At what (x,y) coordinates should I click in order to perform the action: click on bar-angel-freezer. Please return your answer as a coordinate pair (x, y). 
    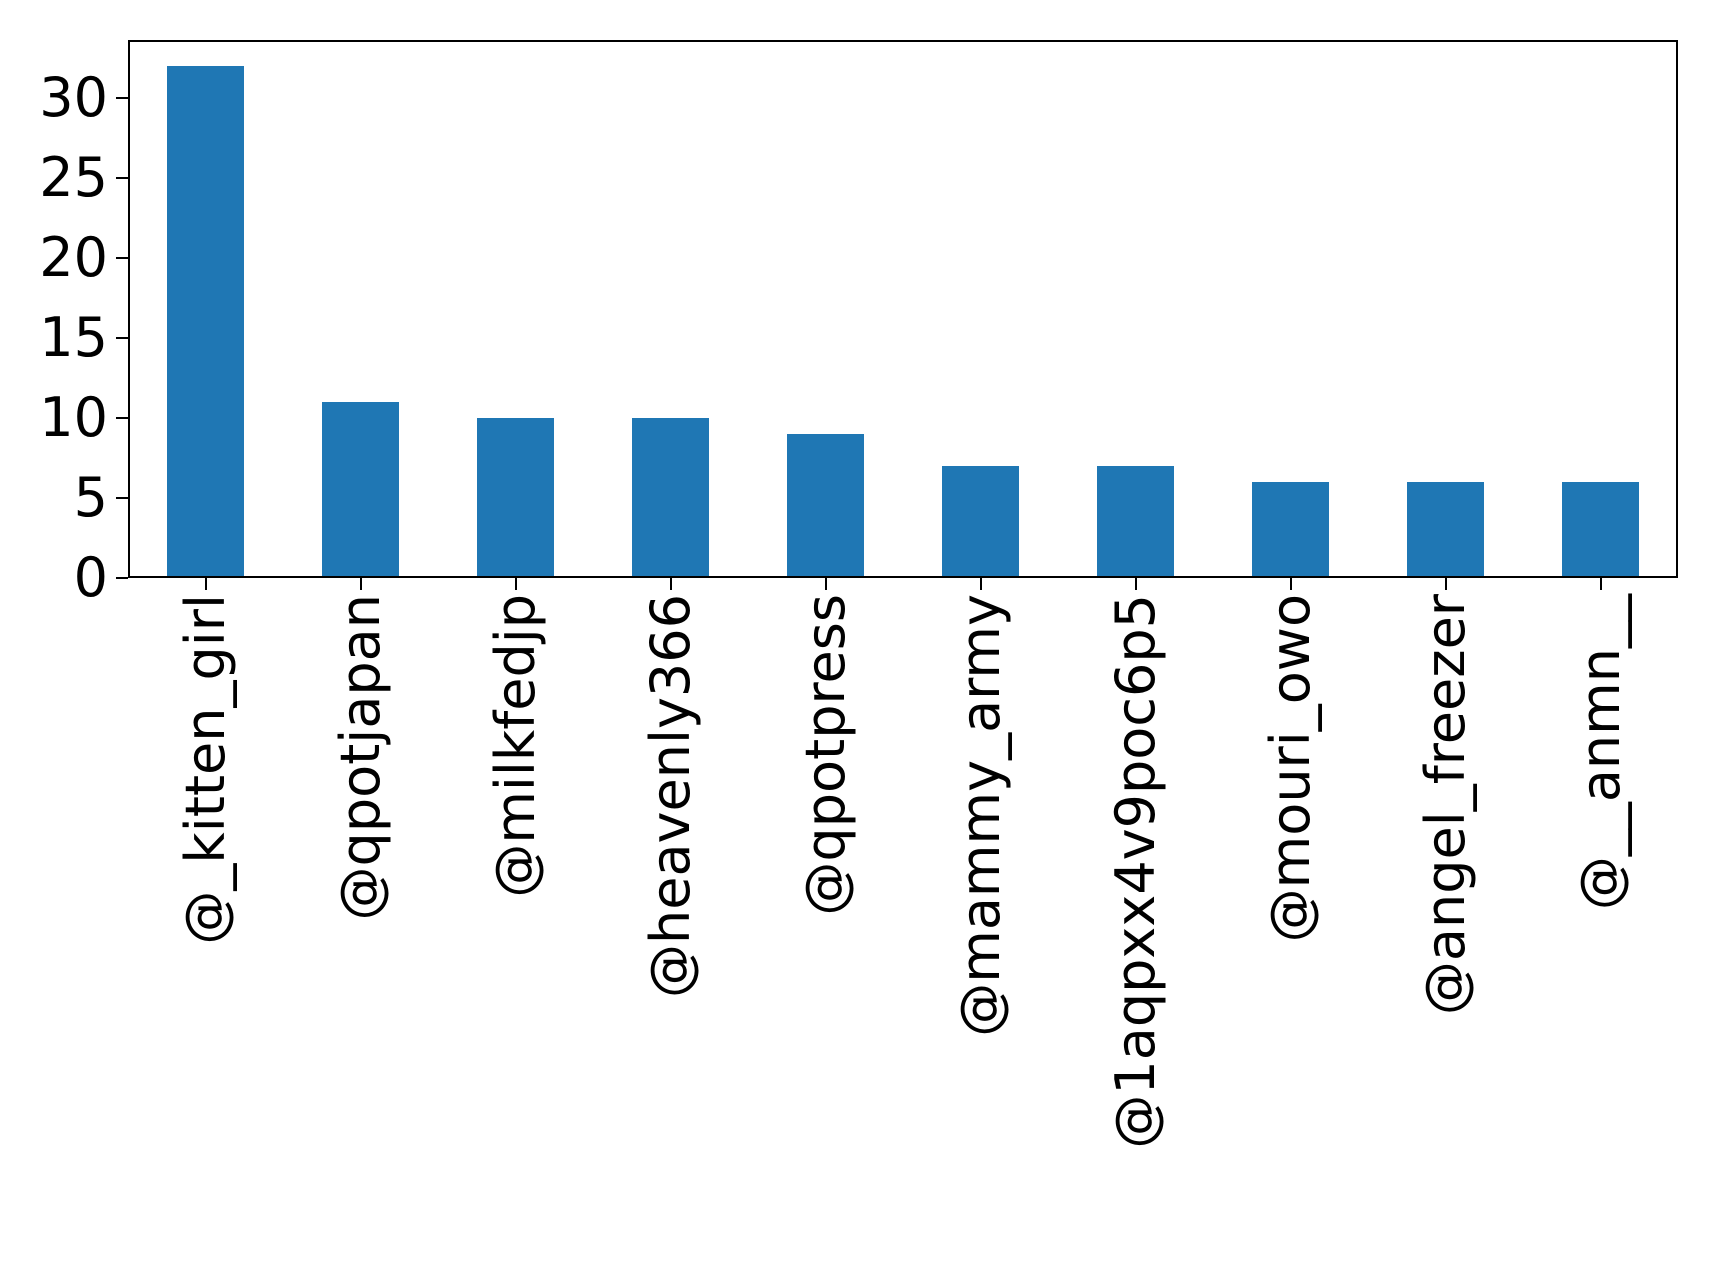
    Looking at the image, I should click on (1445, 528).